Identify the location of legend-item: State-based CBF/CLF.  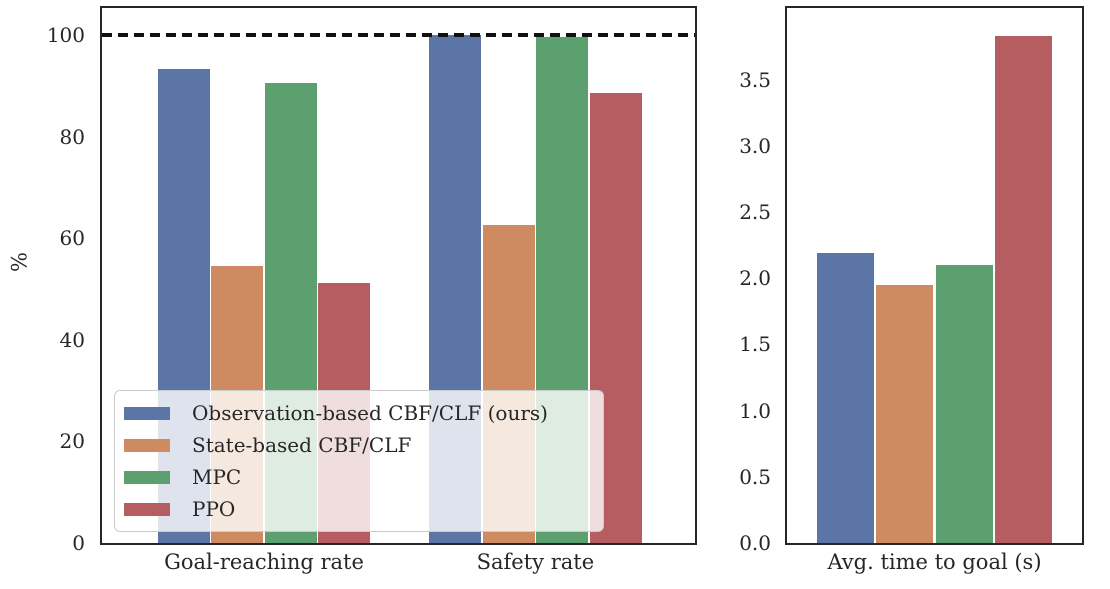
(363, 445).